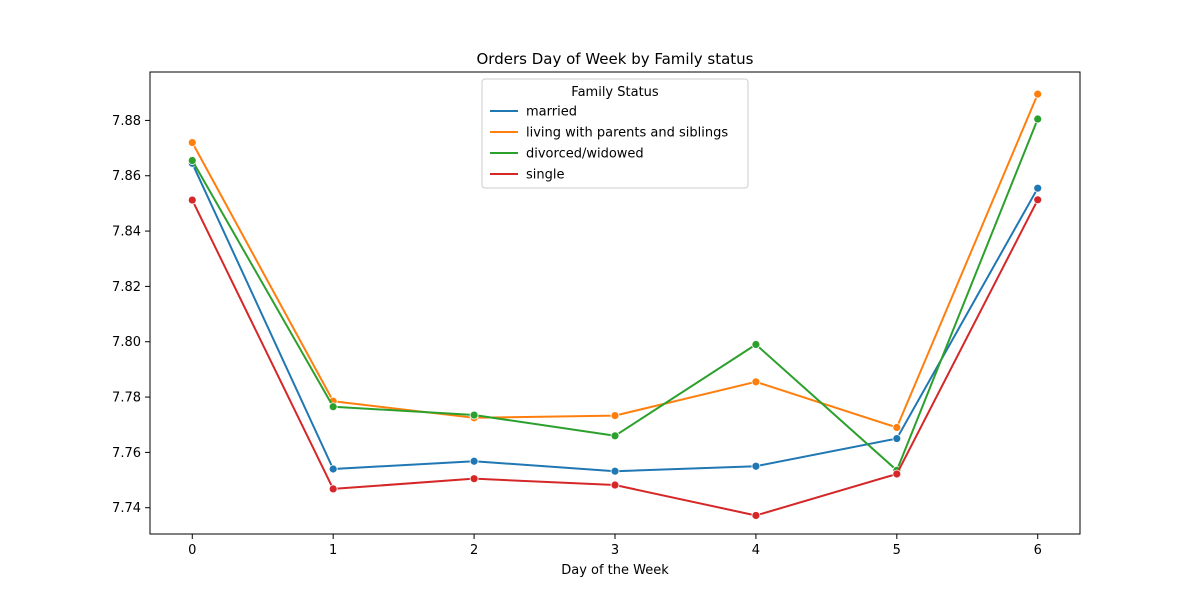  Describe the element at coordinates (126, 121) in the screenshot. I see `y-tick-label: 7.88` at that location.